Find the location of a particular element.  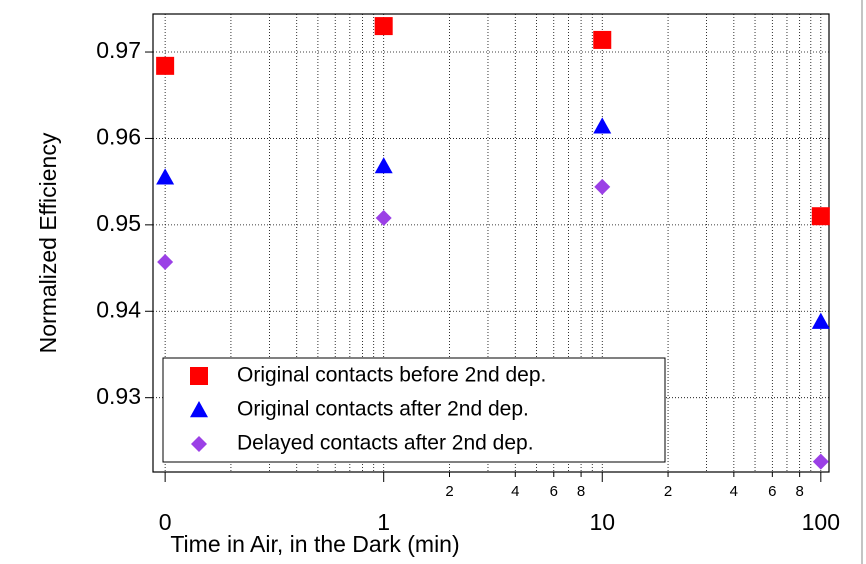

y-tick-label: 0.96 is located at coordinates (118, 137).